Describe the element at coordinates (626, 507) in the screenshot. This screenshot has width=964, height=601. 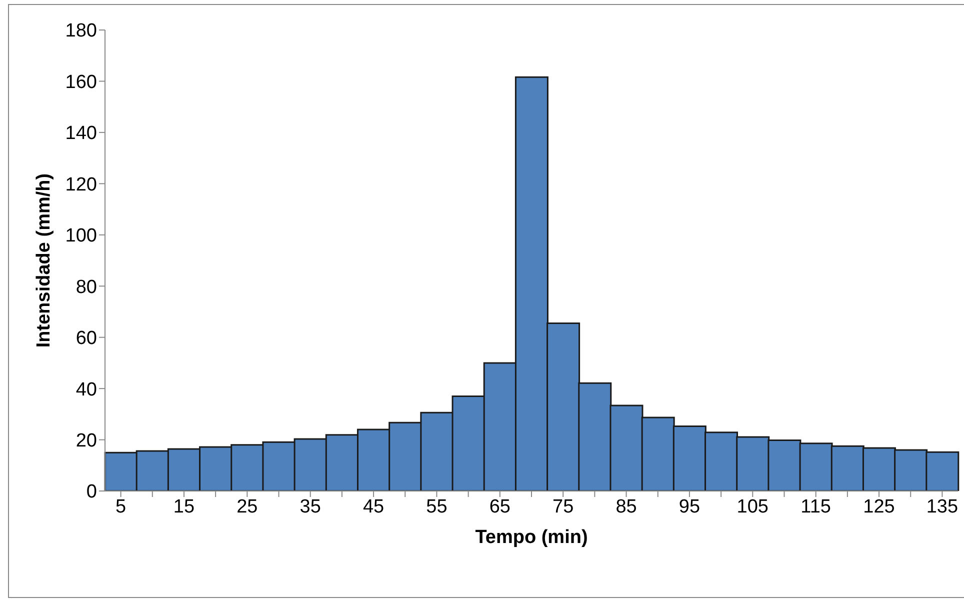
I see `x-tick-label: 85` at that location.